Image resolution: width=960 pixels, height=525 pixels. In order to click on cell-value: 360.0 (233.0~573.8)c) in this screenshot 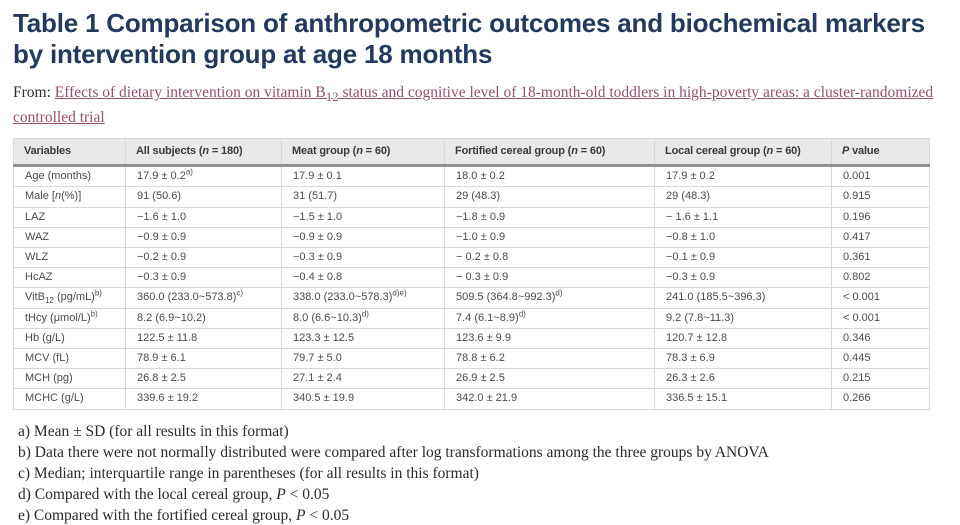, I will do `click(203, 298)`.